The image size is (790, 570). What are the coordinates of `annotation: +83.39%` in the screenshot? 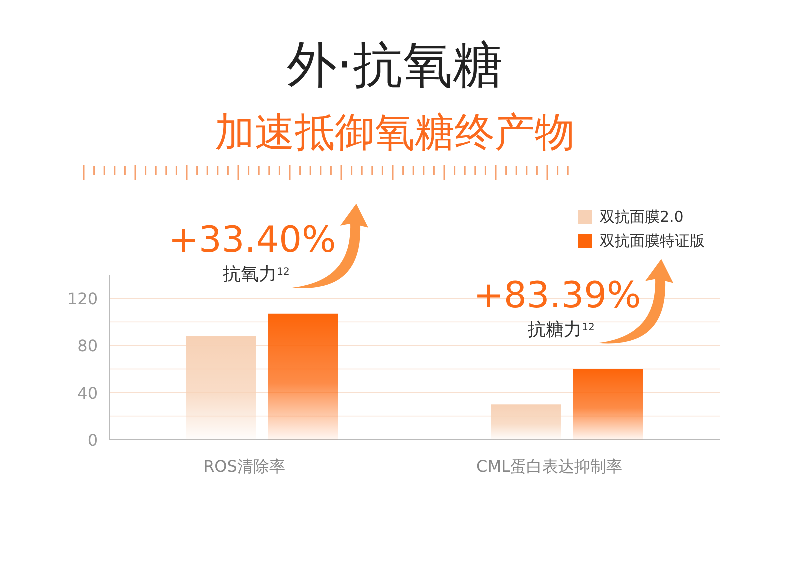 It's located at (558, 295).